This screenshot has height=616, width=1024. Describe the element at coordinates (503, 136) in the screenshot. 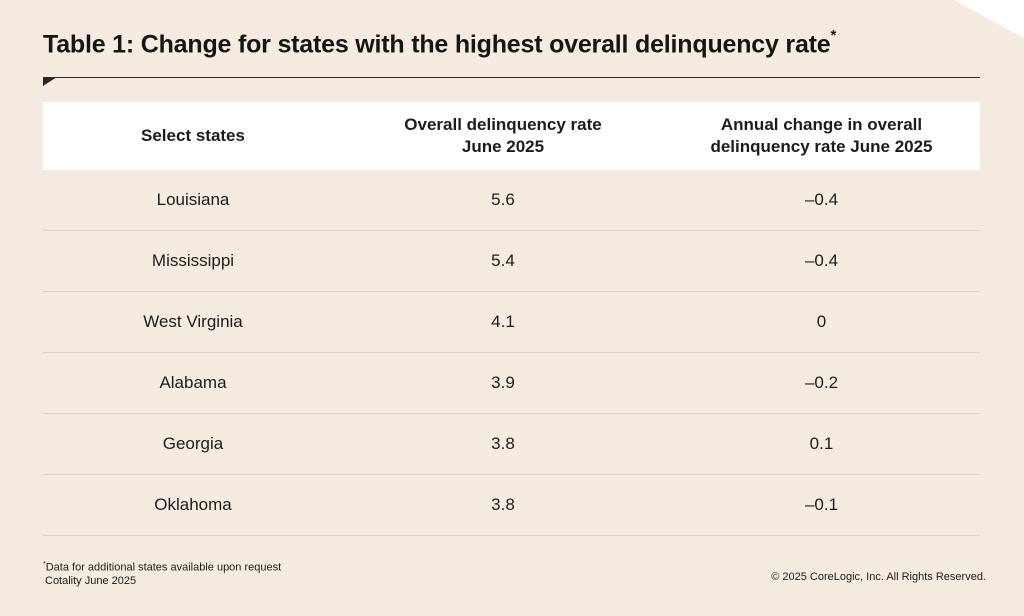

I see `header-overall-delinquency-rate: Overall delinquency rate June 2025` at that location.